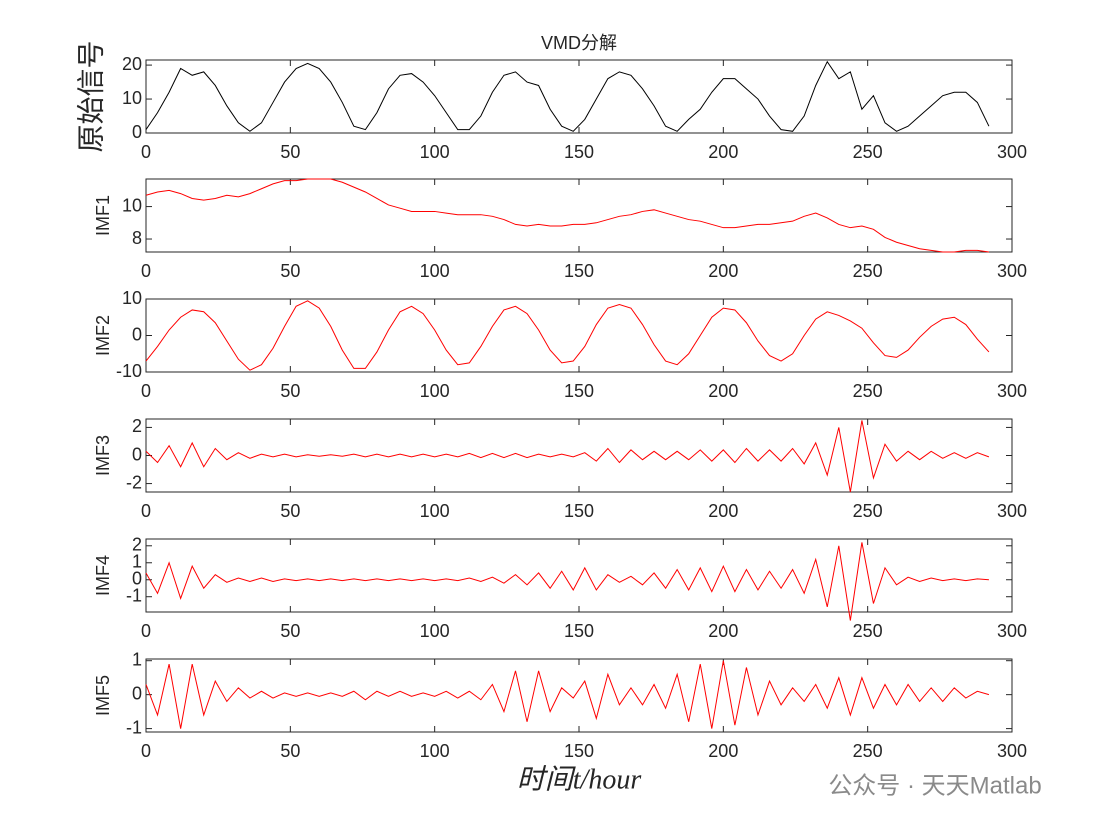 The width and height of the screenshot is (1114, 831). Describe the element at coordinates (103, 215) in the screenshot. I see `y-axis-label: IMF1` at that location.